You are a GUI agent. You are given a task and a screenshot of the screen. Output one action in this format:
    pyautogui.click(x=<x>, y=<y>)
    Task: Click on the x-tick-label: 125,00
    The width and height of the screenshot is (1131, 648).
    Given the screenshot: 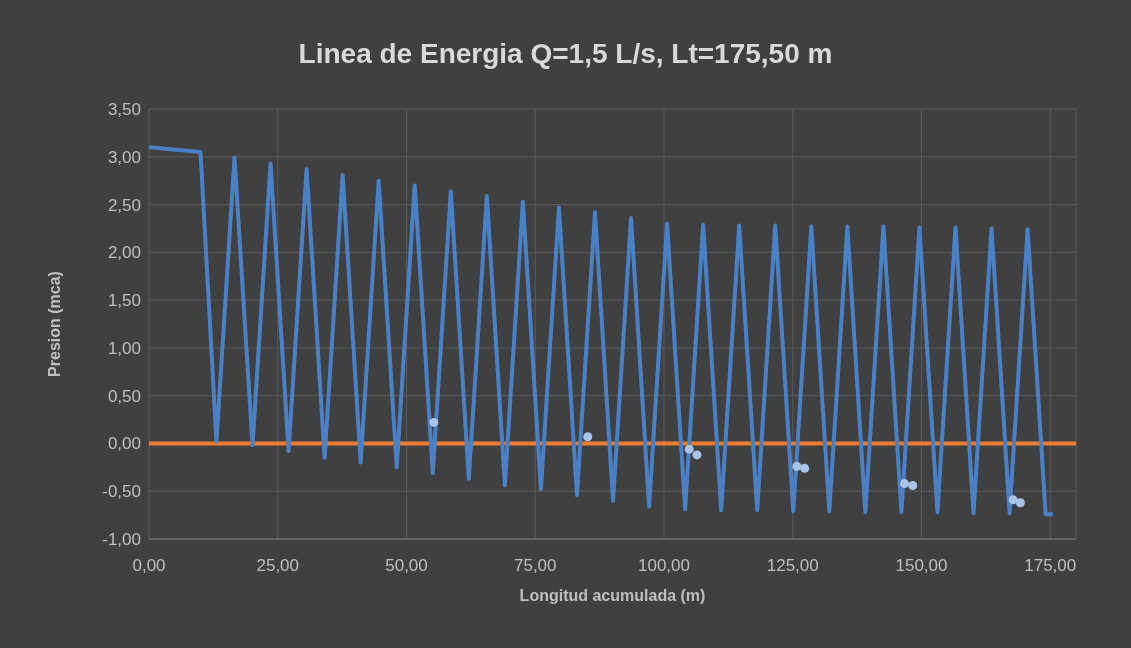 What is the action you would take?
    pyautogui.click(x=792, y=566)
    